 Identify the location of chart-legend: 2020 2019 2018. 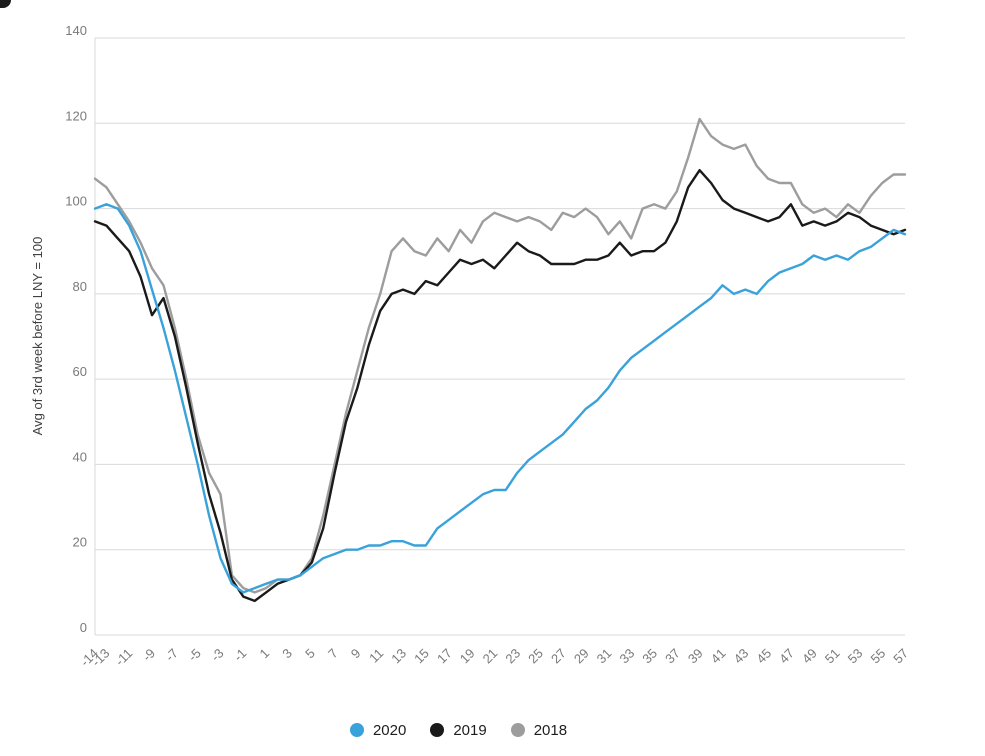
(475, 730).